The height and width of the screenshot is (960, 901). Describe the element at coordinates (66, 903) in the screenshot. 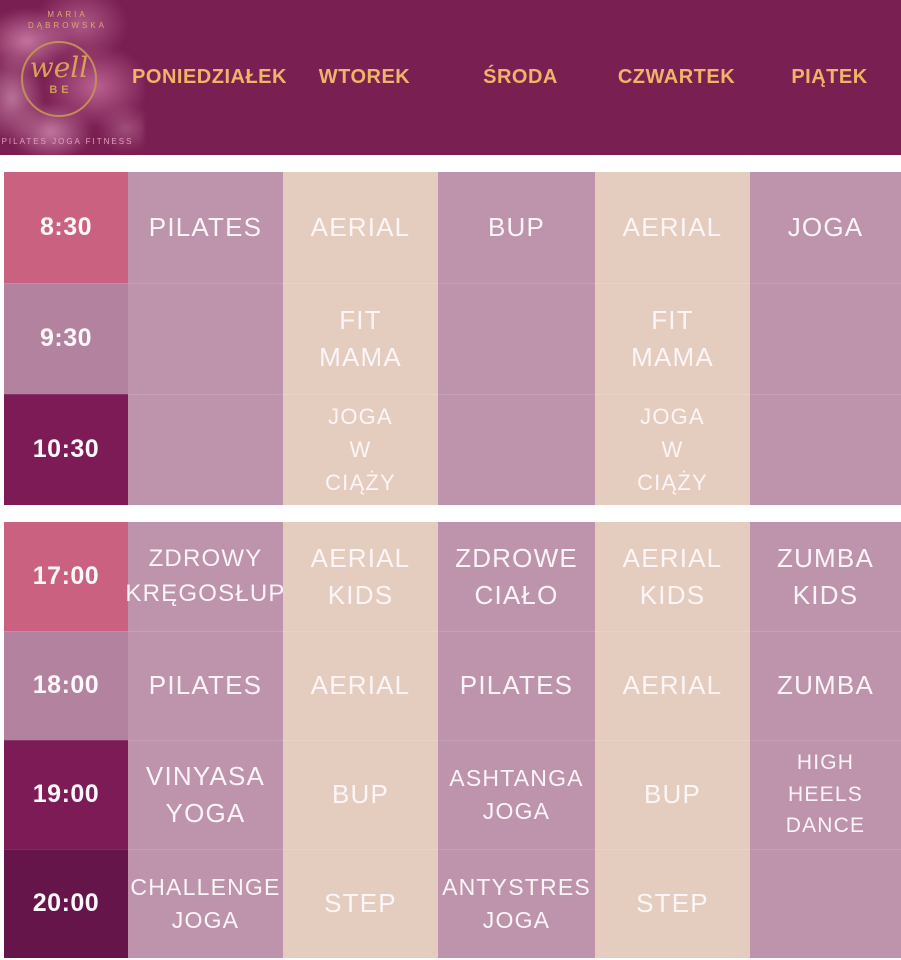

I see `time-cell: 20:00` at that location.